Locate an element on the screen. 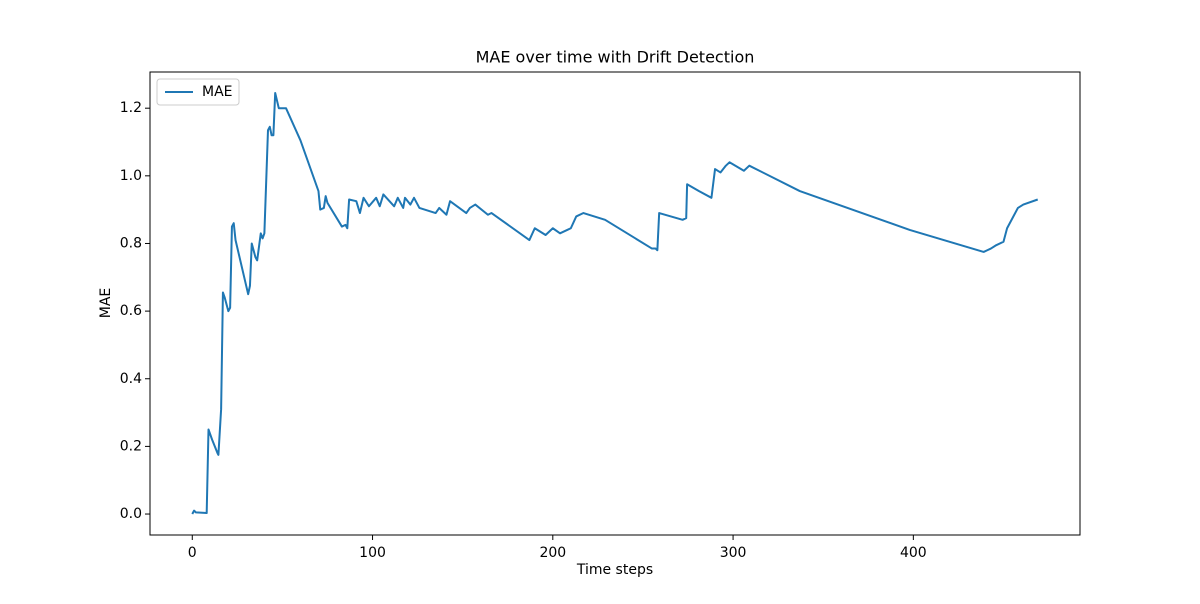 Image resolution: width=1200 pixels, height=604 pixels. chart-title: MAE over time with Drift Detection is located at coordinates (615, 57).